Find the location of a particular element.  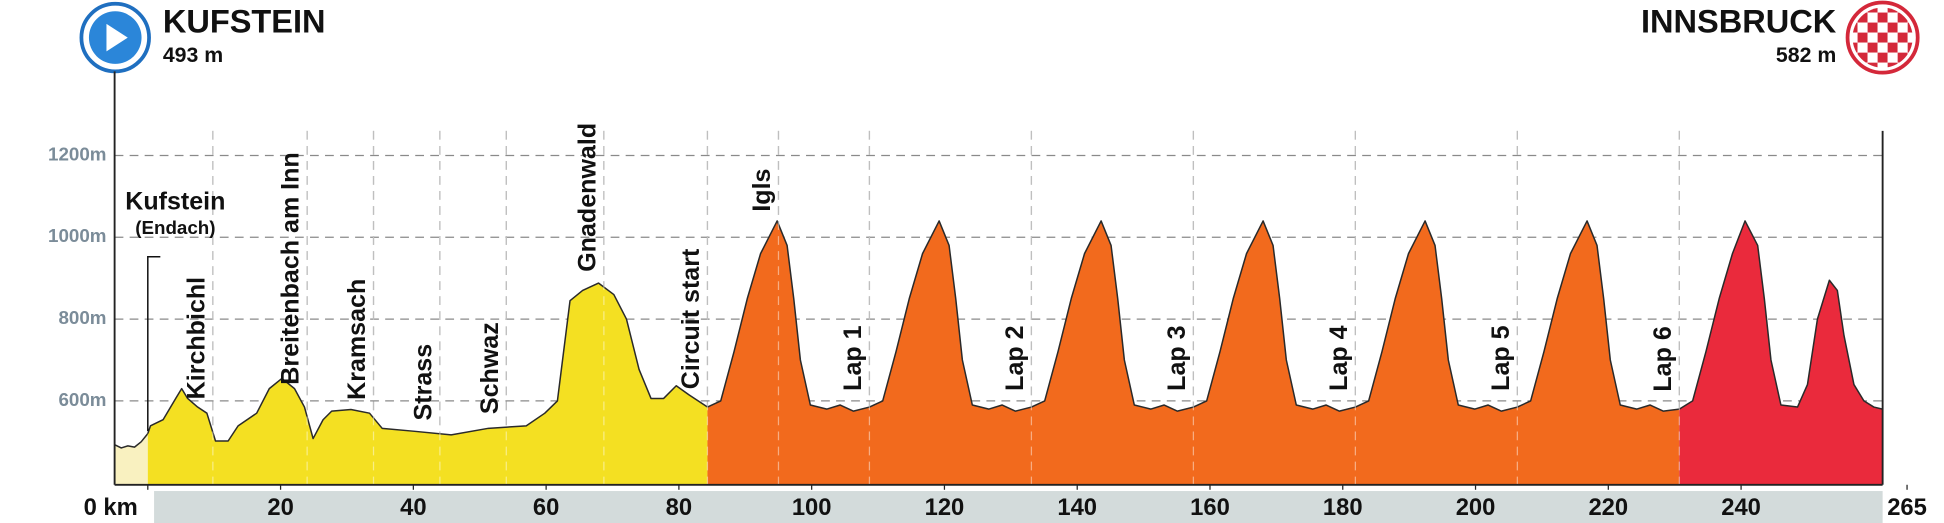

start-label-leader is located at coordinates (154, 344).